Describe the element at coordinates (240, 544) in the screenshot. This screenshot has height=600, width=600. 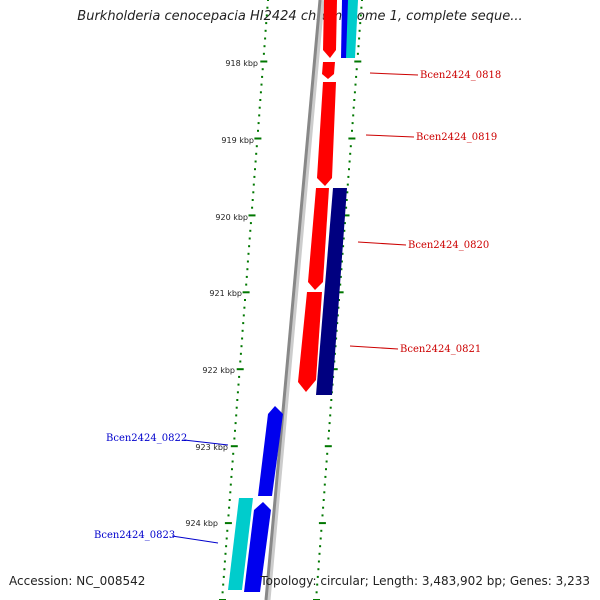
I see `gene-arrow-bcen2424-0823-cyan` at that location.